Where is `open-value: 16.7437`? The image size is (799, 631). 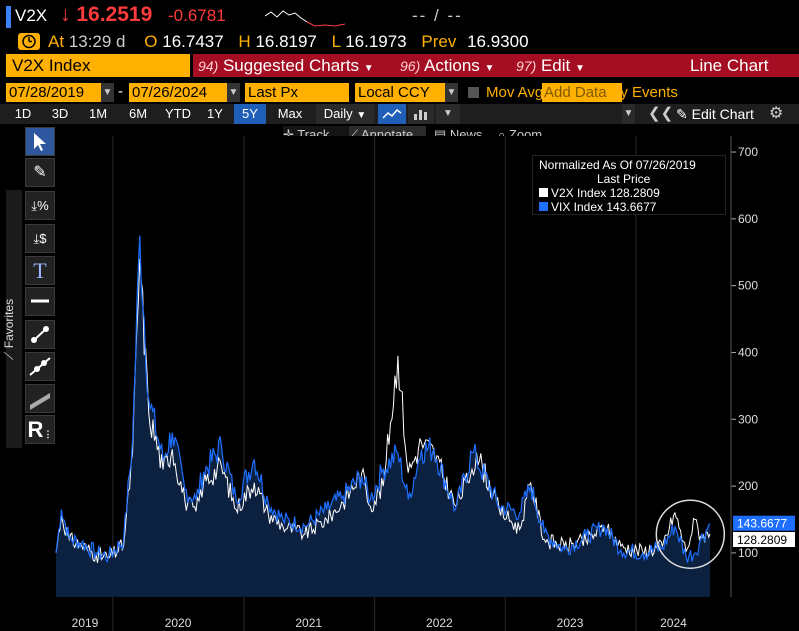 open-value: 16.7437 is located at coordinates (193, 41).